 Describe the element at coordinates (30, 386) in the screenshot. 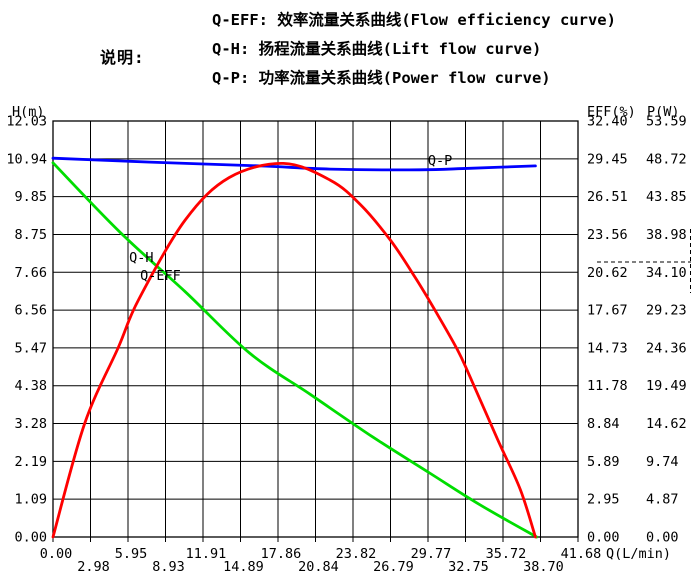

I see `y-tick-label-h: 4.38` at that location.